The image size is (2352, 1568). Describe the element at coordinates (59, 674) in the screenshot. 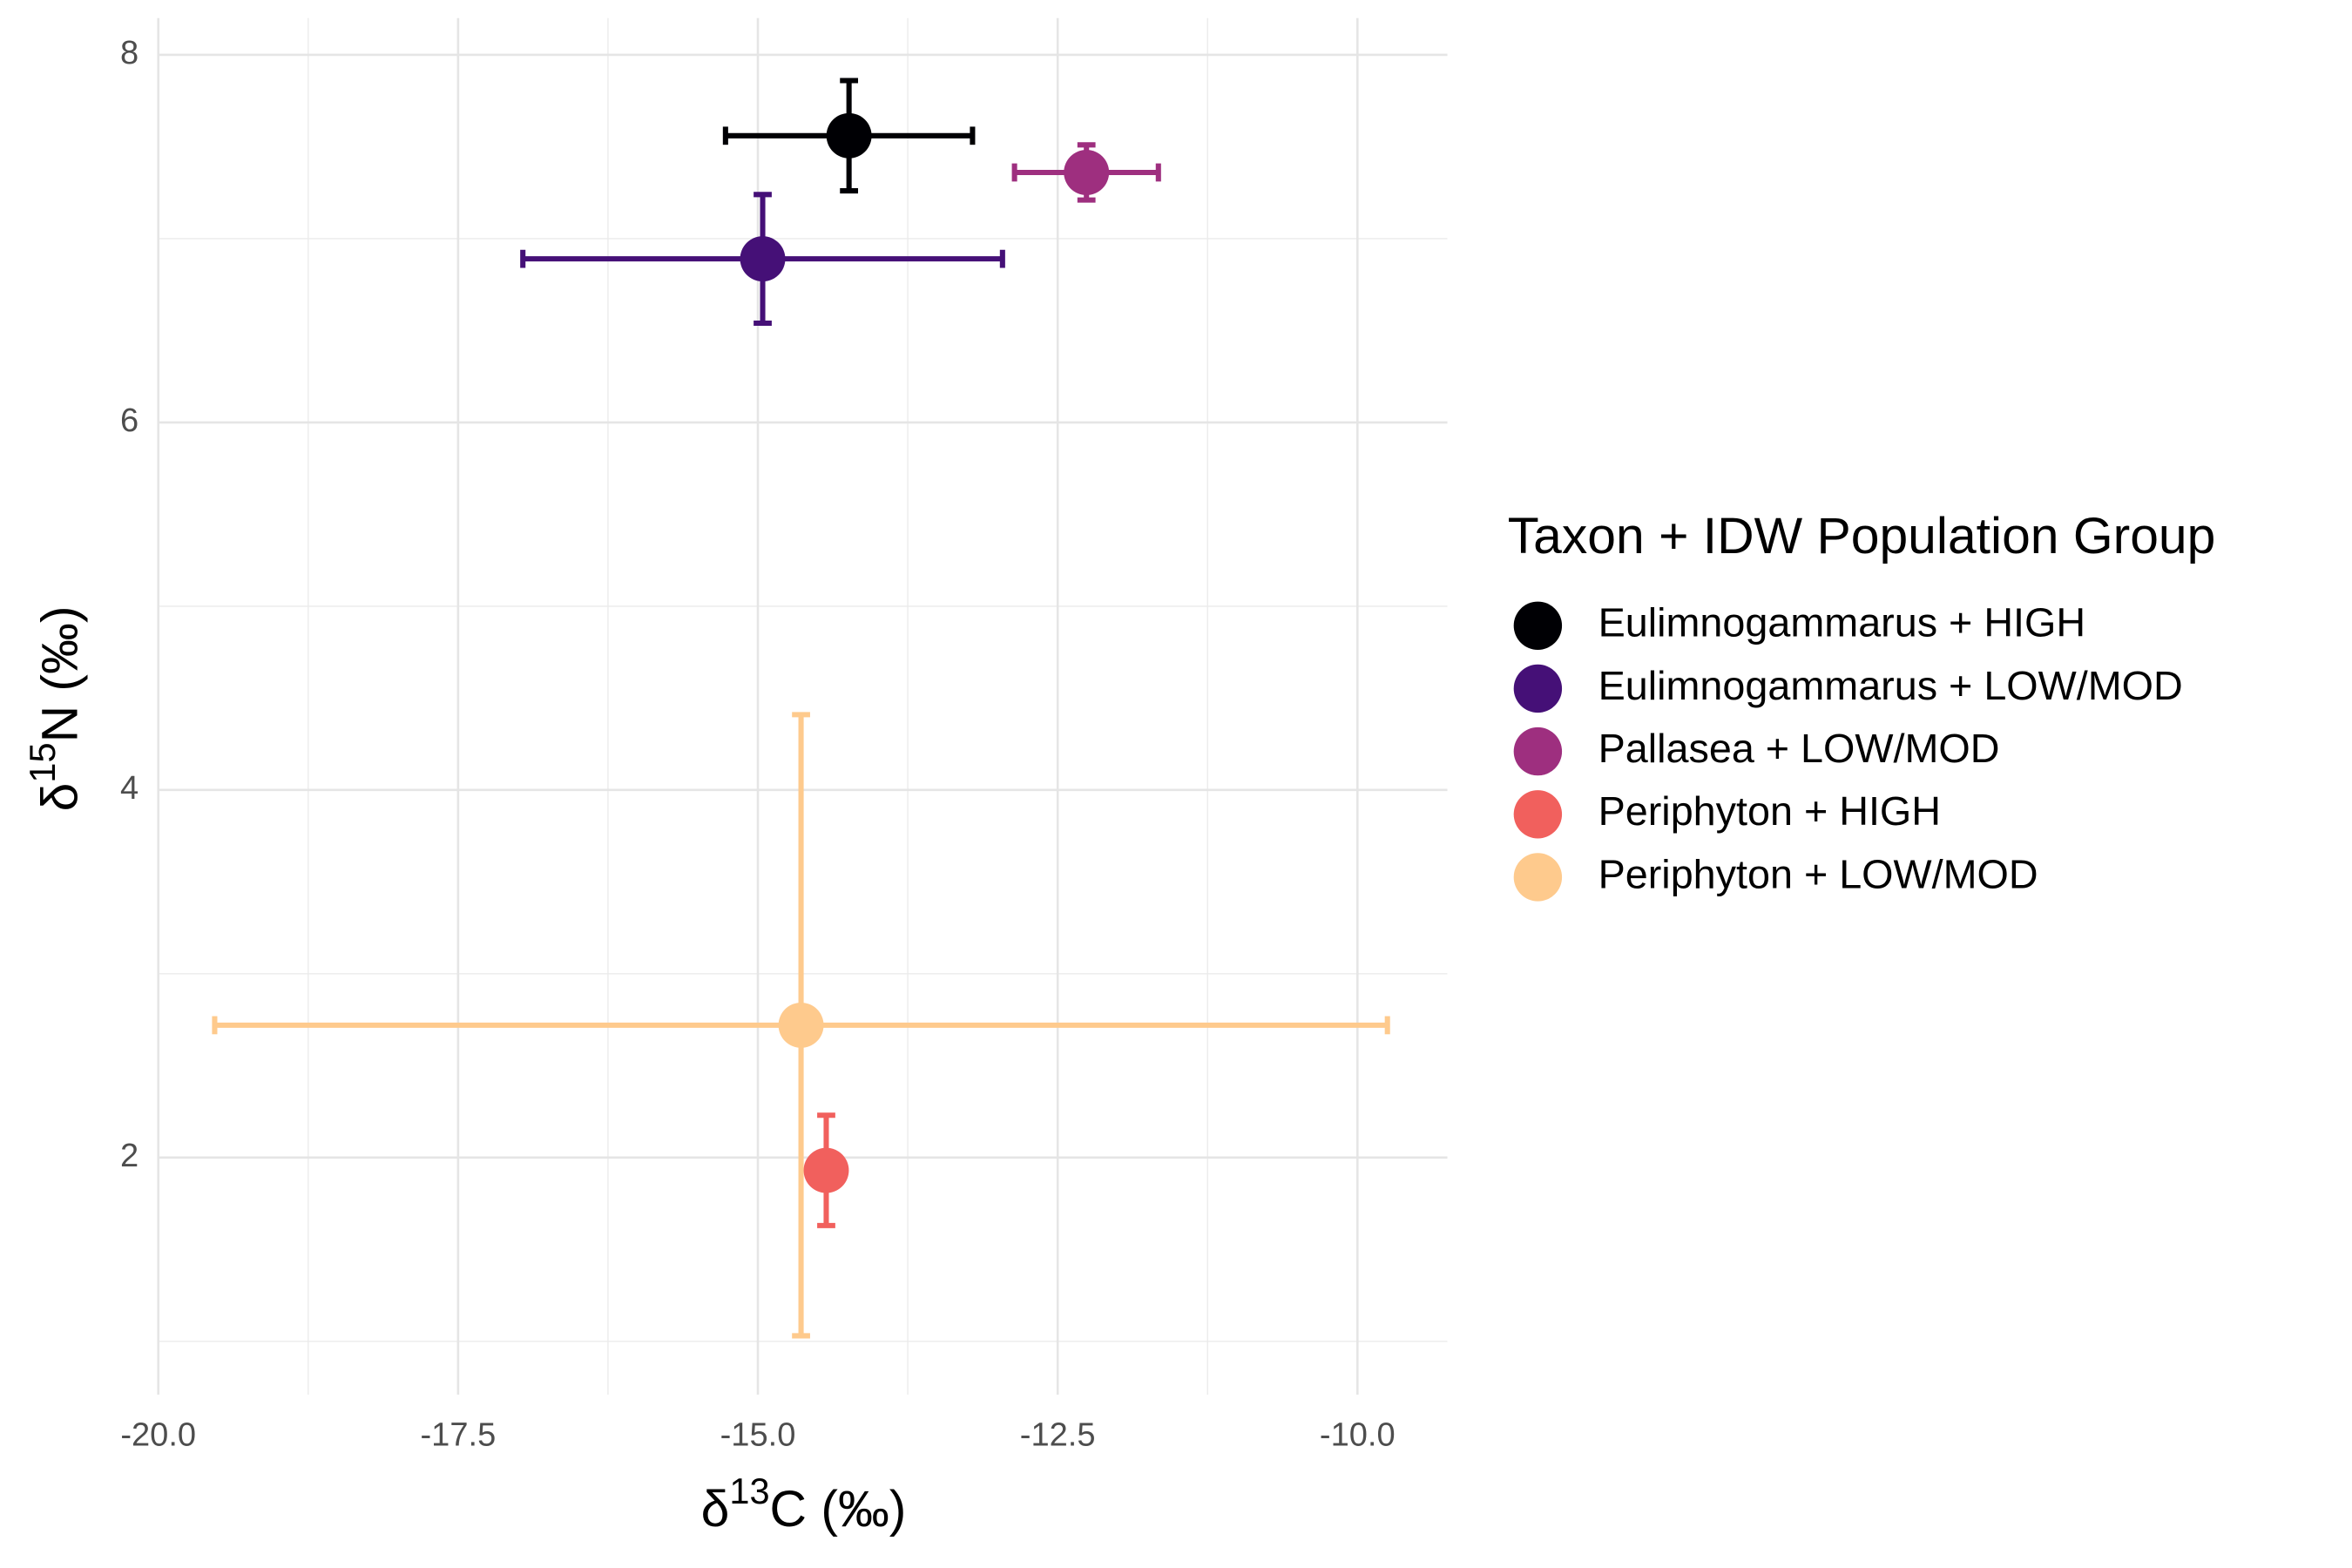

I see `y-label-rest: N (‰)` at that location.